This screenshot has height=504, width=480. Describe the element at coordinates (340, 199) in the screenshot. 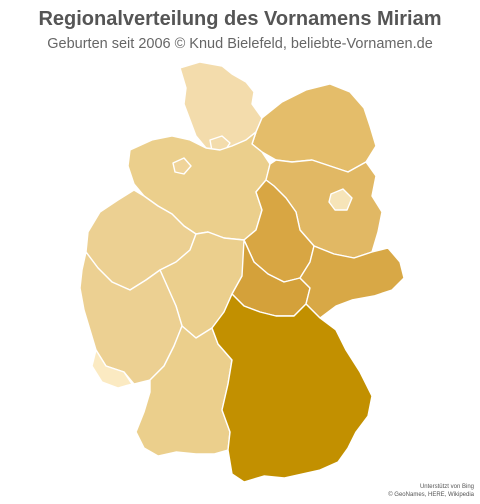

I see `state-berlin` at that location.